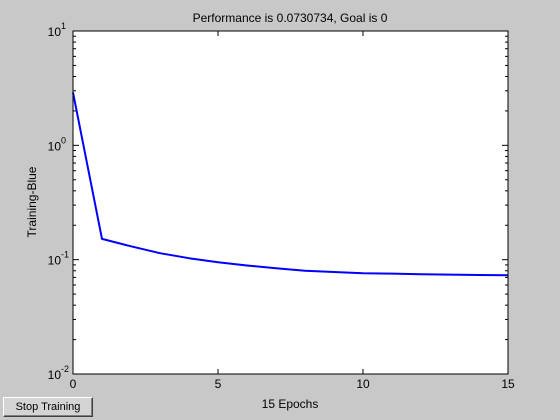 The image size is (560, 420). What do you see at coordinates (63, 140) in the screenshot?
I see `y-tick-exponent: 0` at bounding box center [63, 140].